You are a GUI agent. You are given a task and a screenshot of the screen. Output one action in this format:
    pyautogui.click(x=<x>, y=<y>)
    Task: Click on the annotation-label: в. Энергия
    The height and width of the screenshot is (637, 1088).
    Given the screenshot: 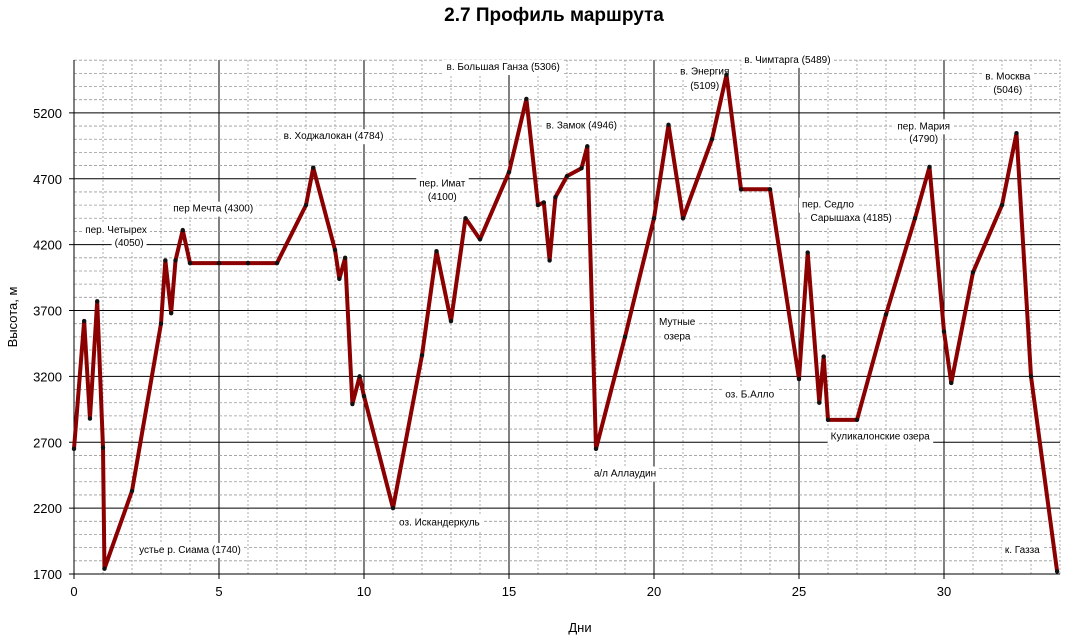 What is the action you would take?
    pyautogui.click(x=704, y=72)
    